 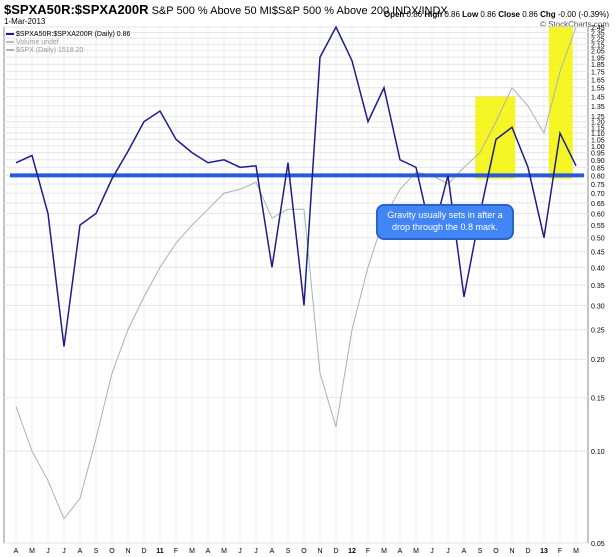 What do you see at coordinates (574, 24) in the screenshot?
I see `watermark: © StockCharts.com` at bounding box center [574, 24].